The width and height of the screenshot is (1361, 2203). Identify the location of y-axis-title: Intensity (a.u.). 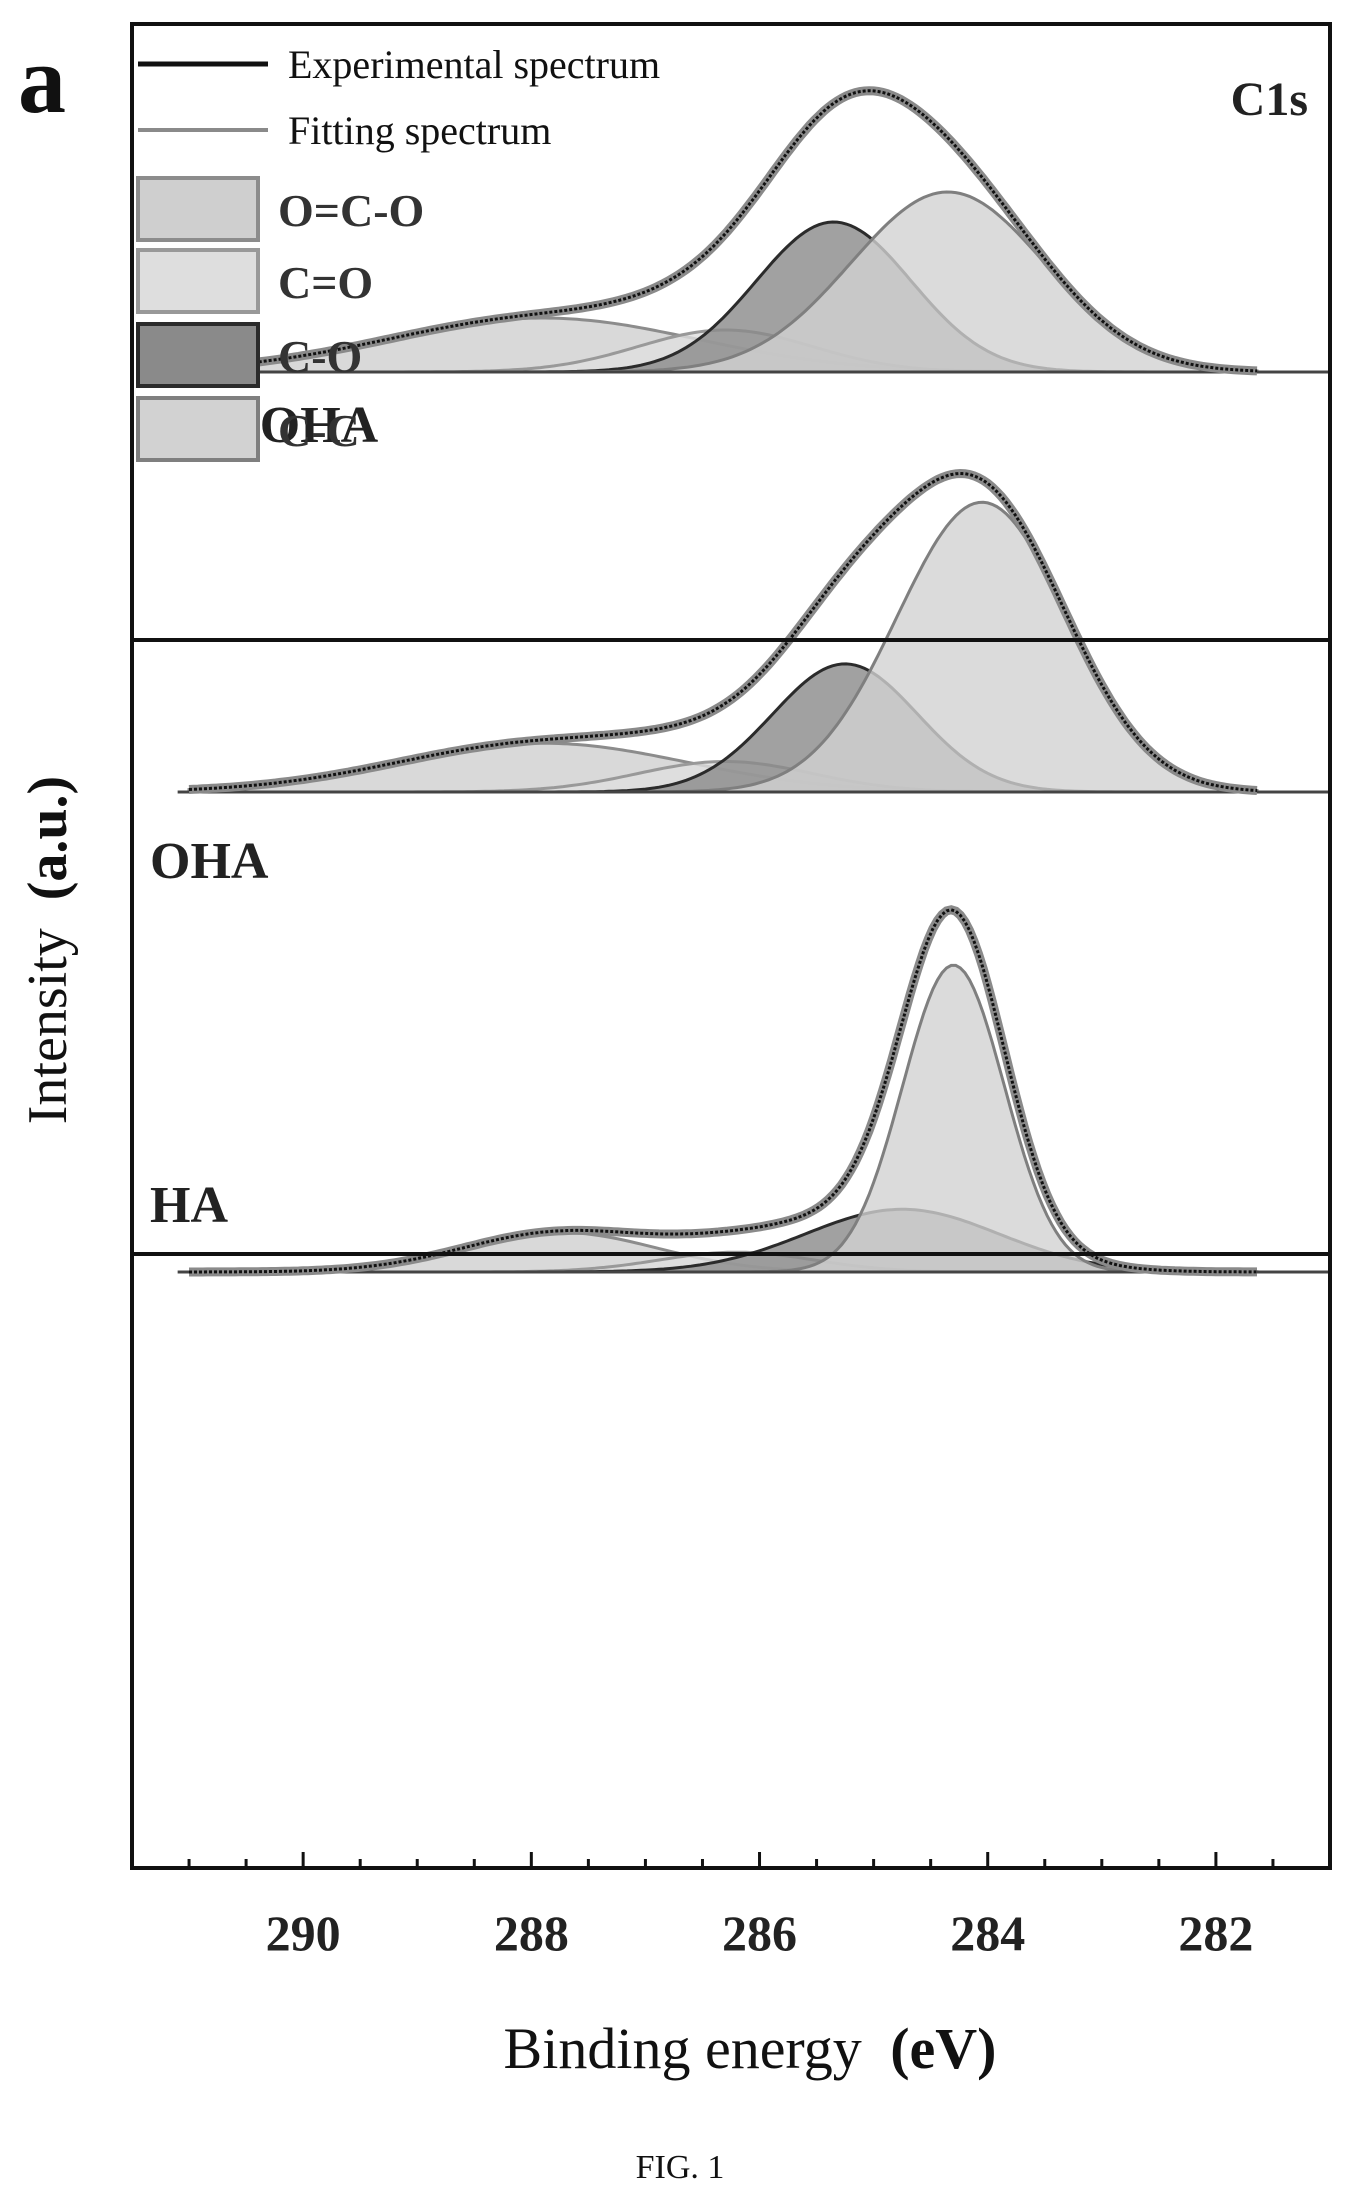
(48, 950).